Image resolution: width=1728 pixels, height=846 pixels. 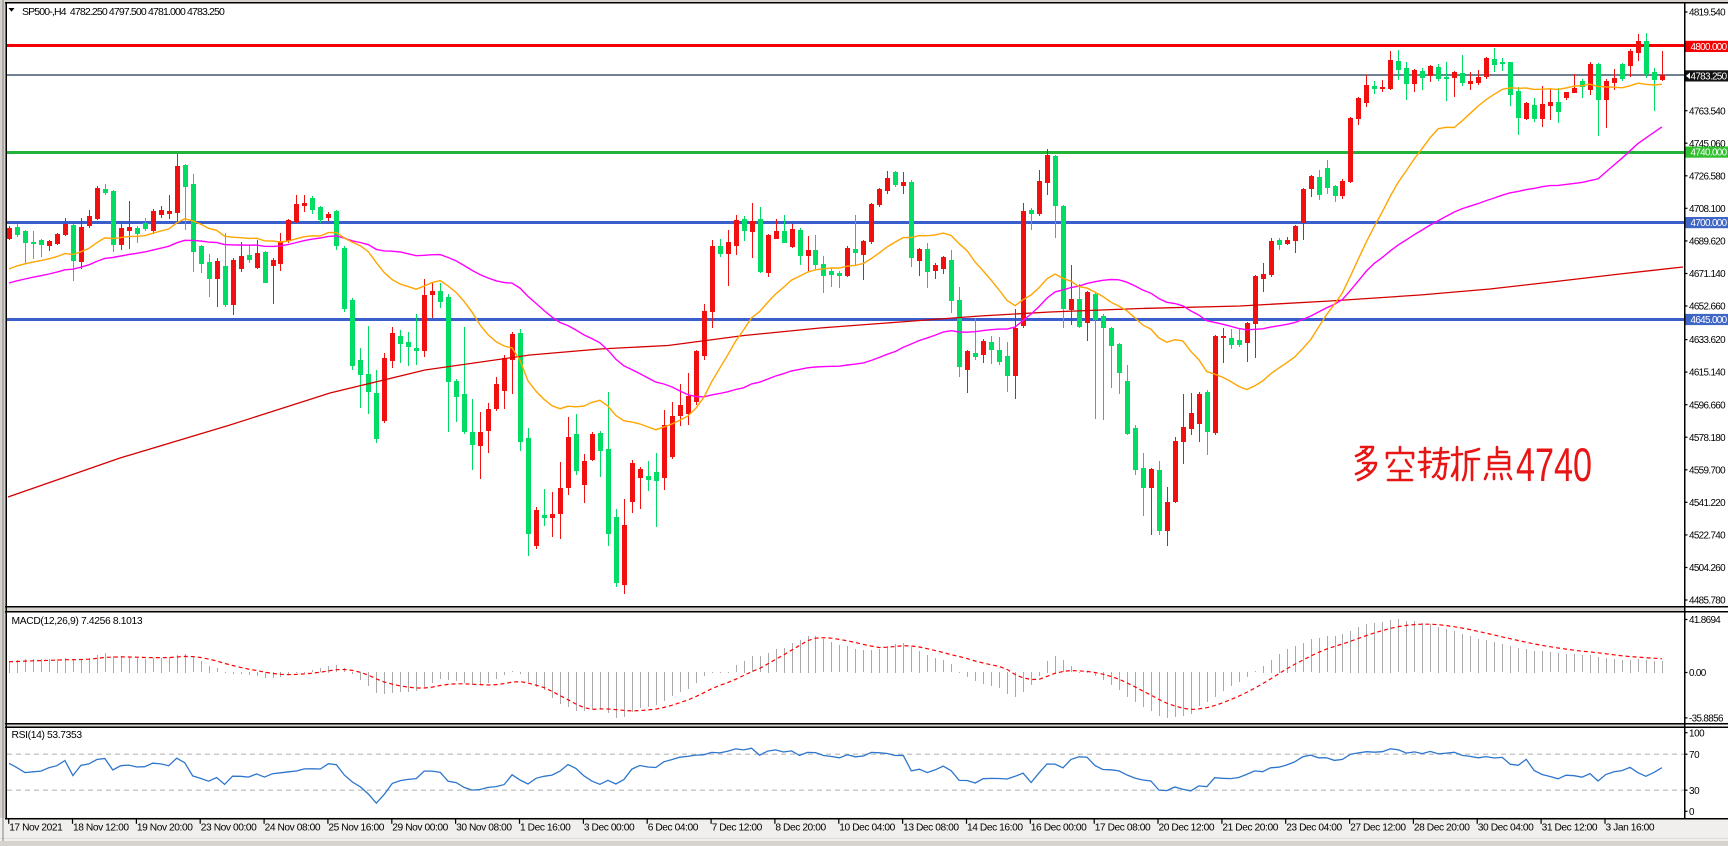 What do you see at coordinates (165, 828) in the screenshot?
I see `svg-text: 19 Nov 20:00` at bounding box center [165, 828].